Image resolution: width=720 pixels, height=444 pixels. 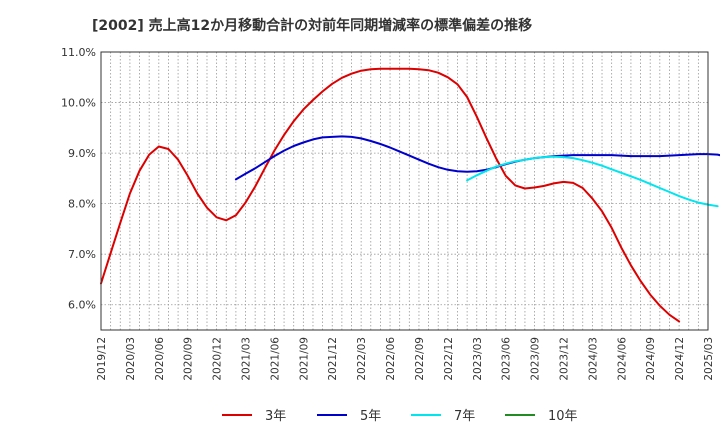 What do you see at coordinates (680, 359) in the screenshot?
I see `x-tick-label: 2024/12` at bounding box center [680, 359].